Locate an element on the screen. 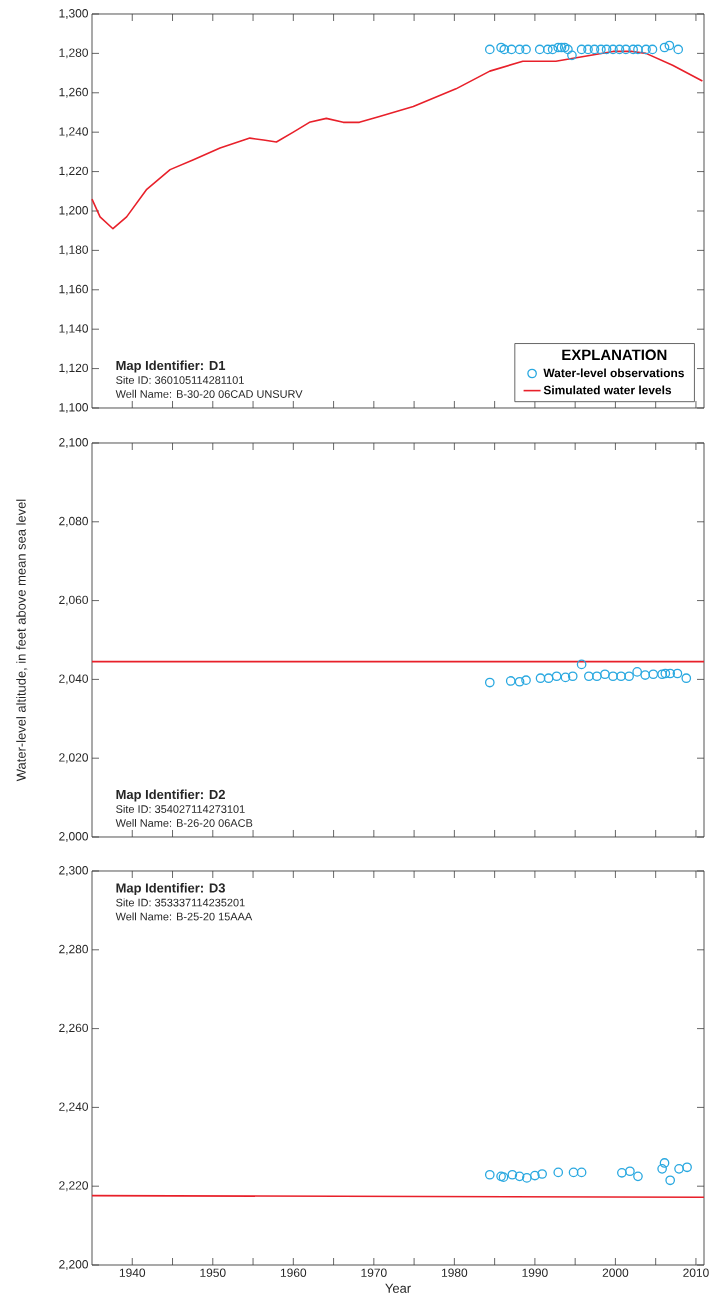  y-tick-label: 1,260 is located at coordinates (74, 92).